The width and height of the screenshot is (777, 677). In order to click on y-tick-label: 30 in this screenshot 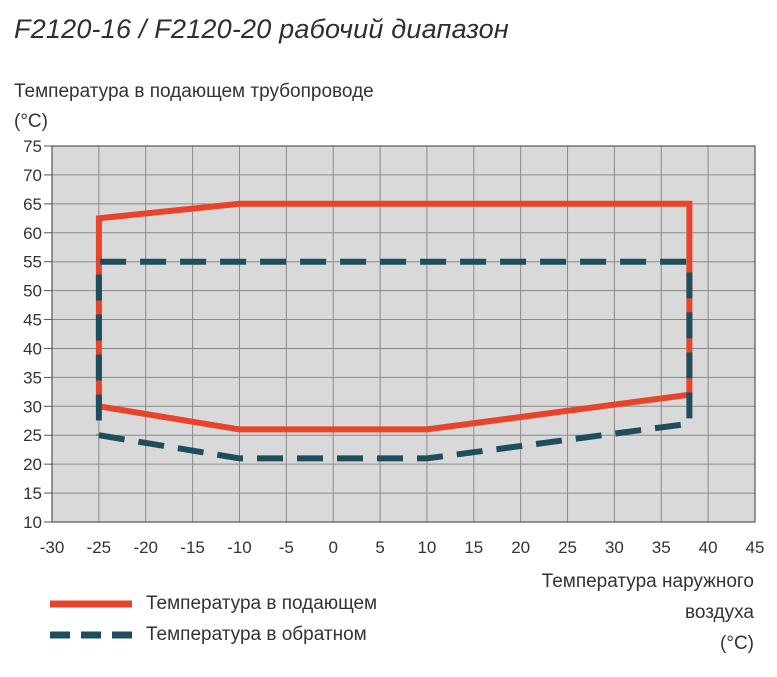, I will do `click(32, 406)`.